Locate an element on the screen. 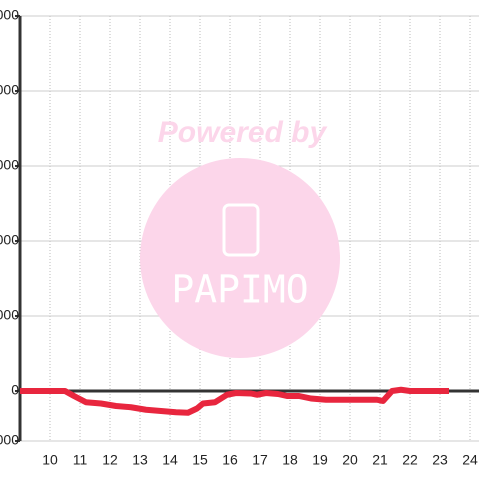  line-series is located at coordinates (234, 401).